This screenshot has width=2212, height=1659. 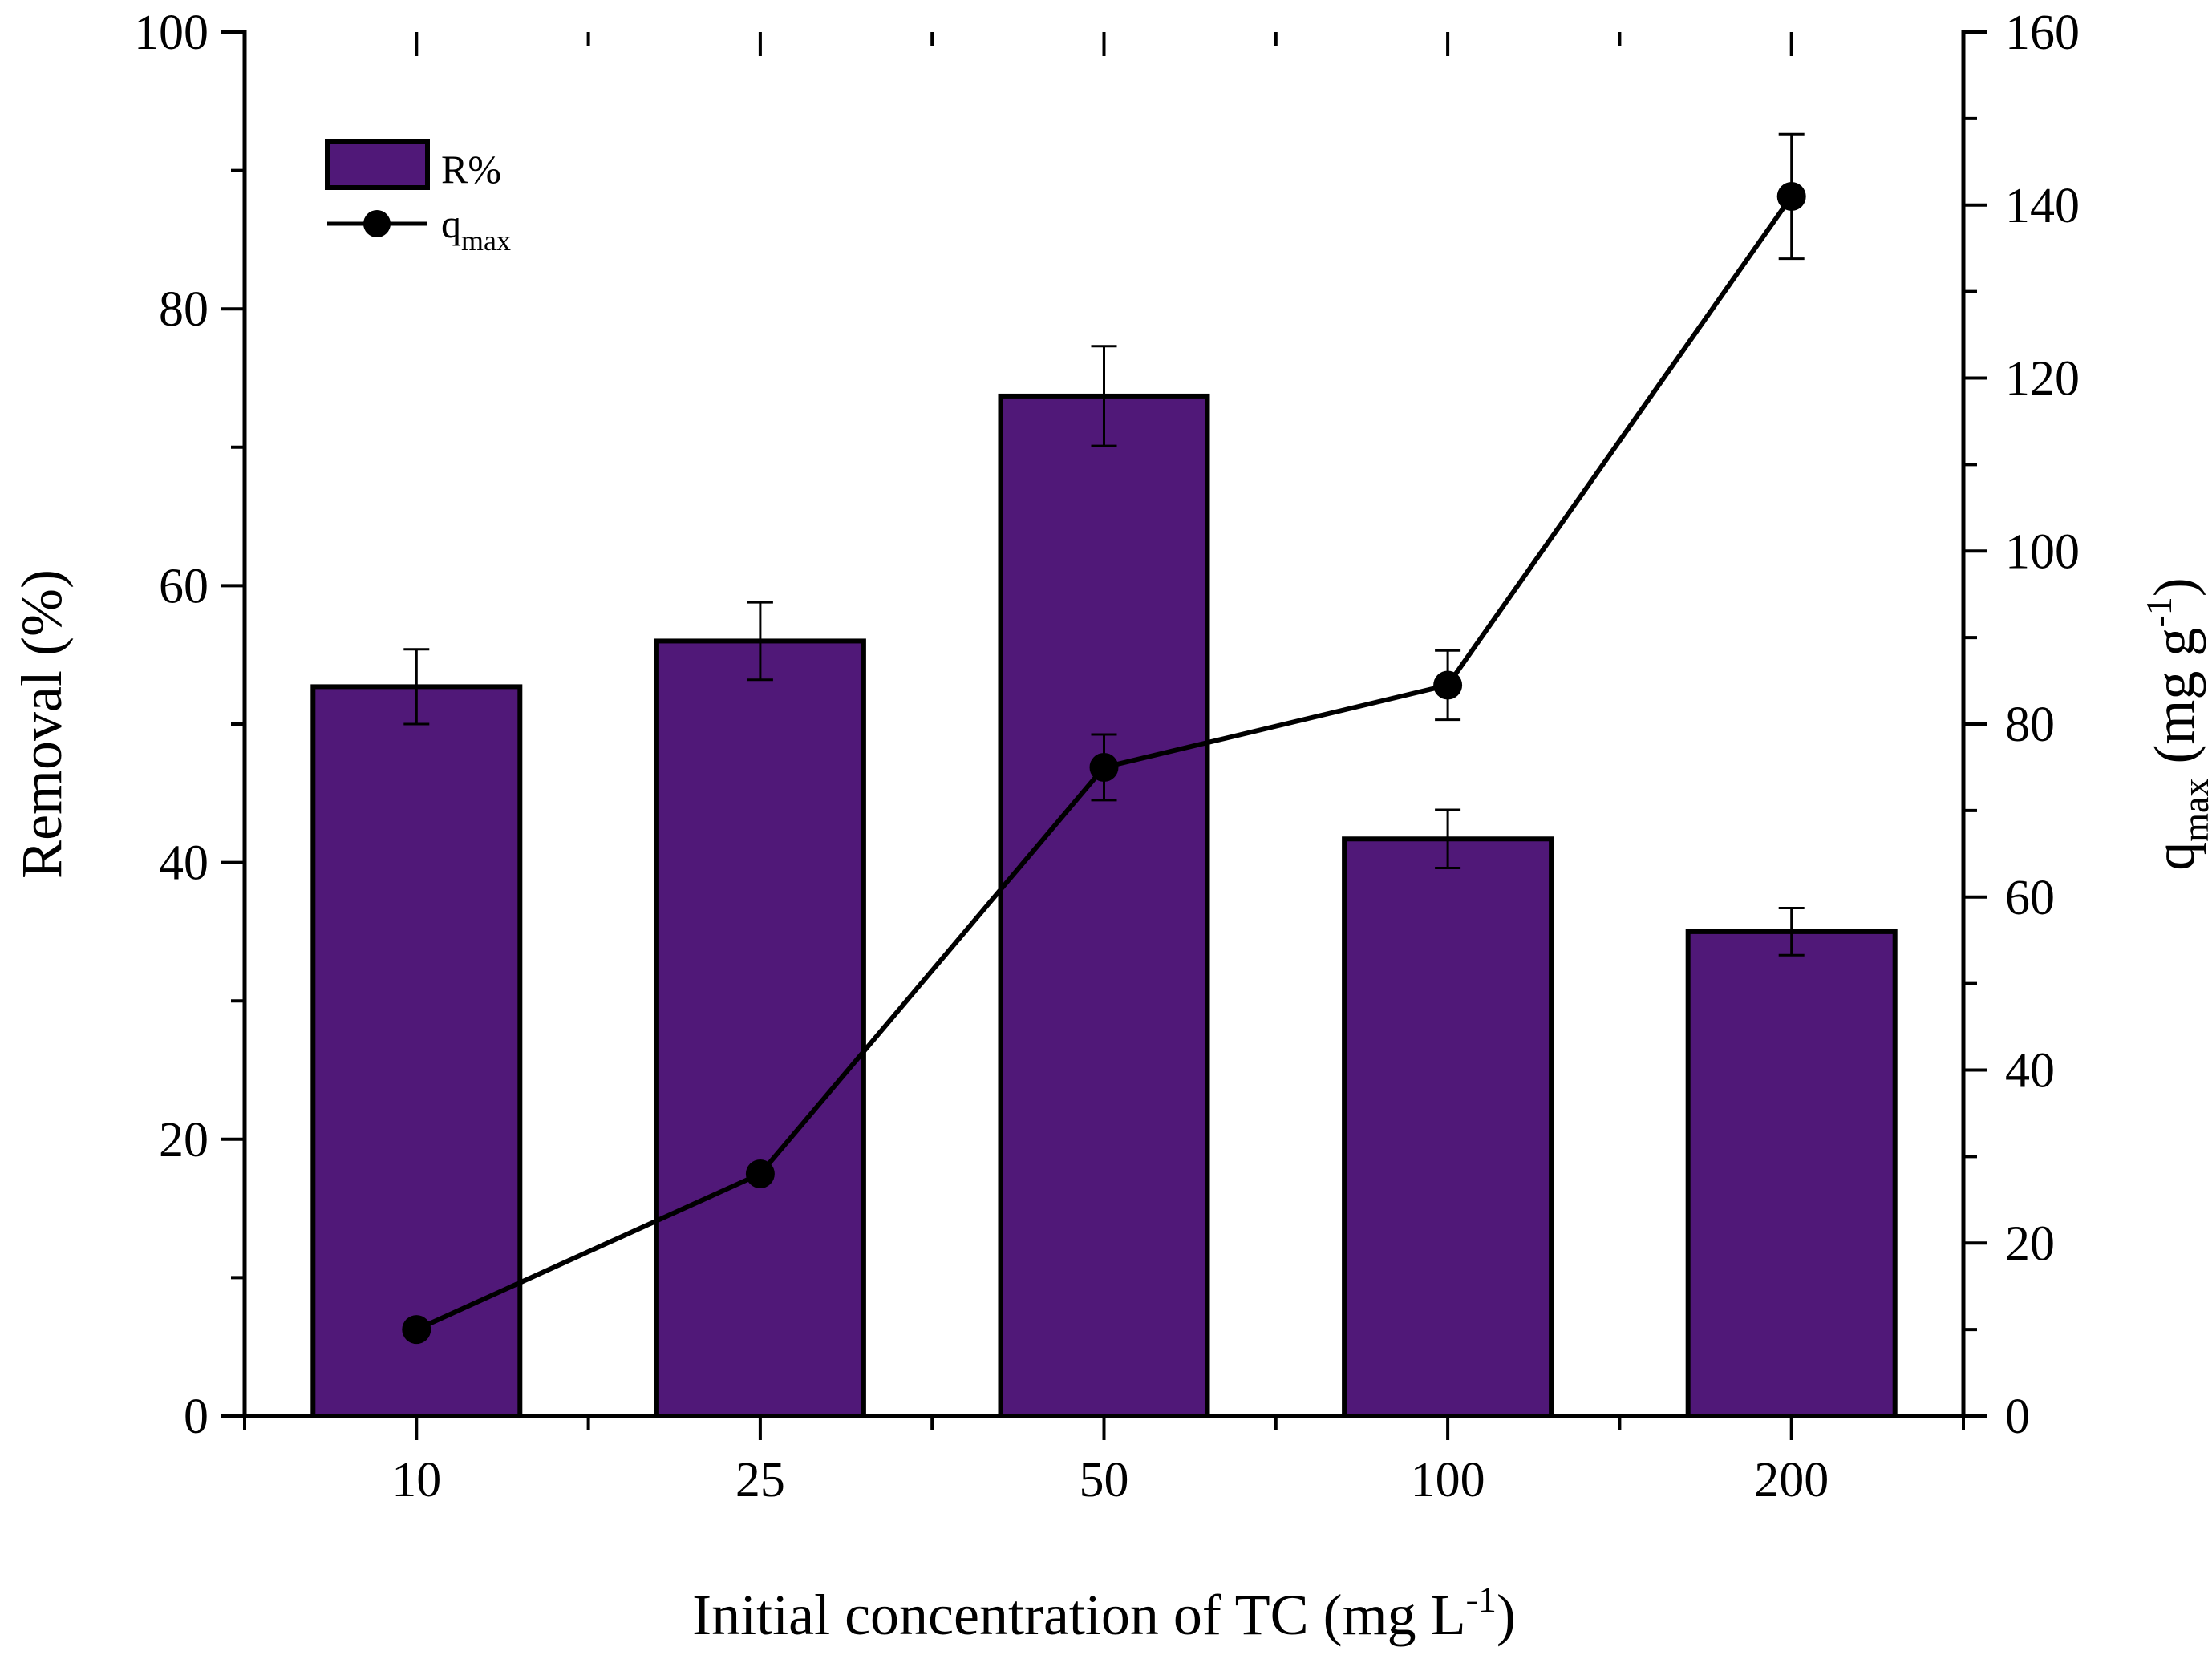 I want to click on x-tick-label-10: 10, so click(x=416, y=1480).